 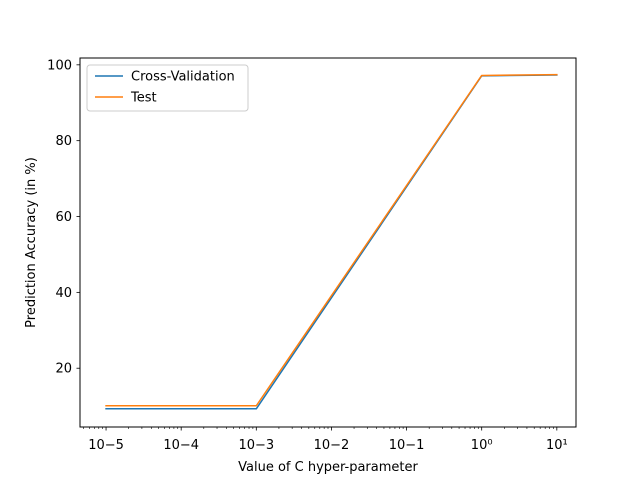 I want to click on y-tick-label: 20, so click(x=63, y=369).